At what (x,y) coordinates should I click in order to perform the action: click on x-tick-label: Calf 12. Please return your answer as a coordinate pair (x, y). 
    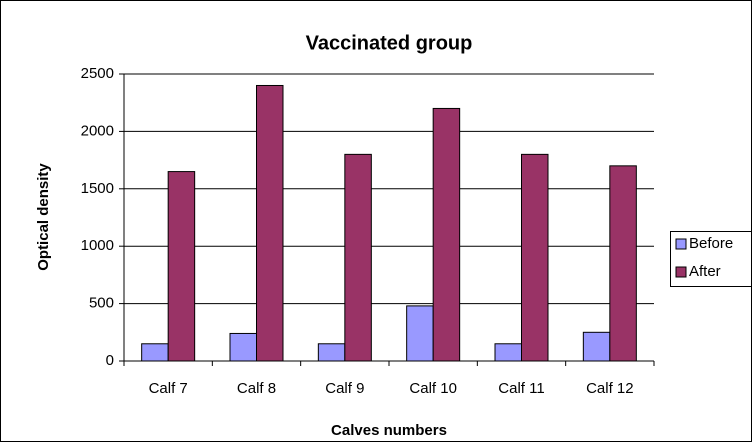
    Looking at the image, I should click on (610, 388).